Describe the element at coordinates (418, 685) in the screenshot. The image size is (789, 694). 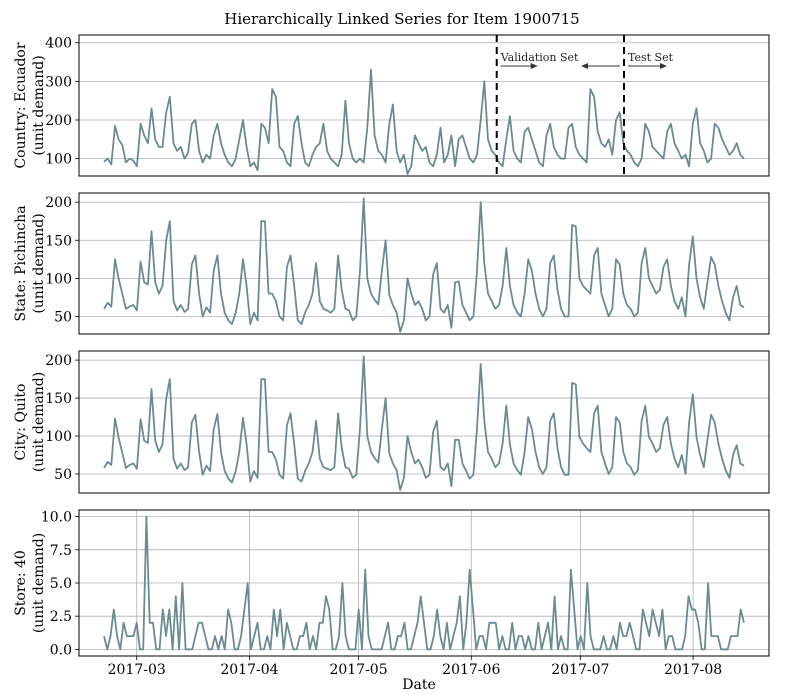
I see `x-axis-label: Date` at that location.